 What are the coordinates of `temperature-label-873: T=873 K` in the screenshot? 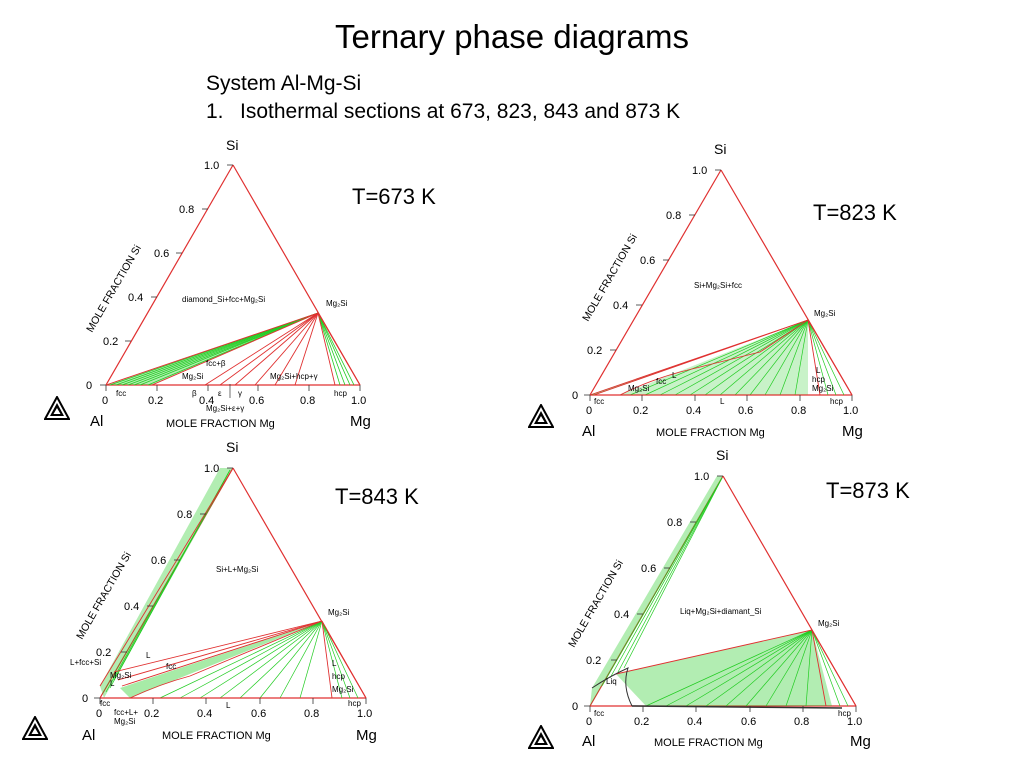 It's located at (868, 490).